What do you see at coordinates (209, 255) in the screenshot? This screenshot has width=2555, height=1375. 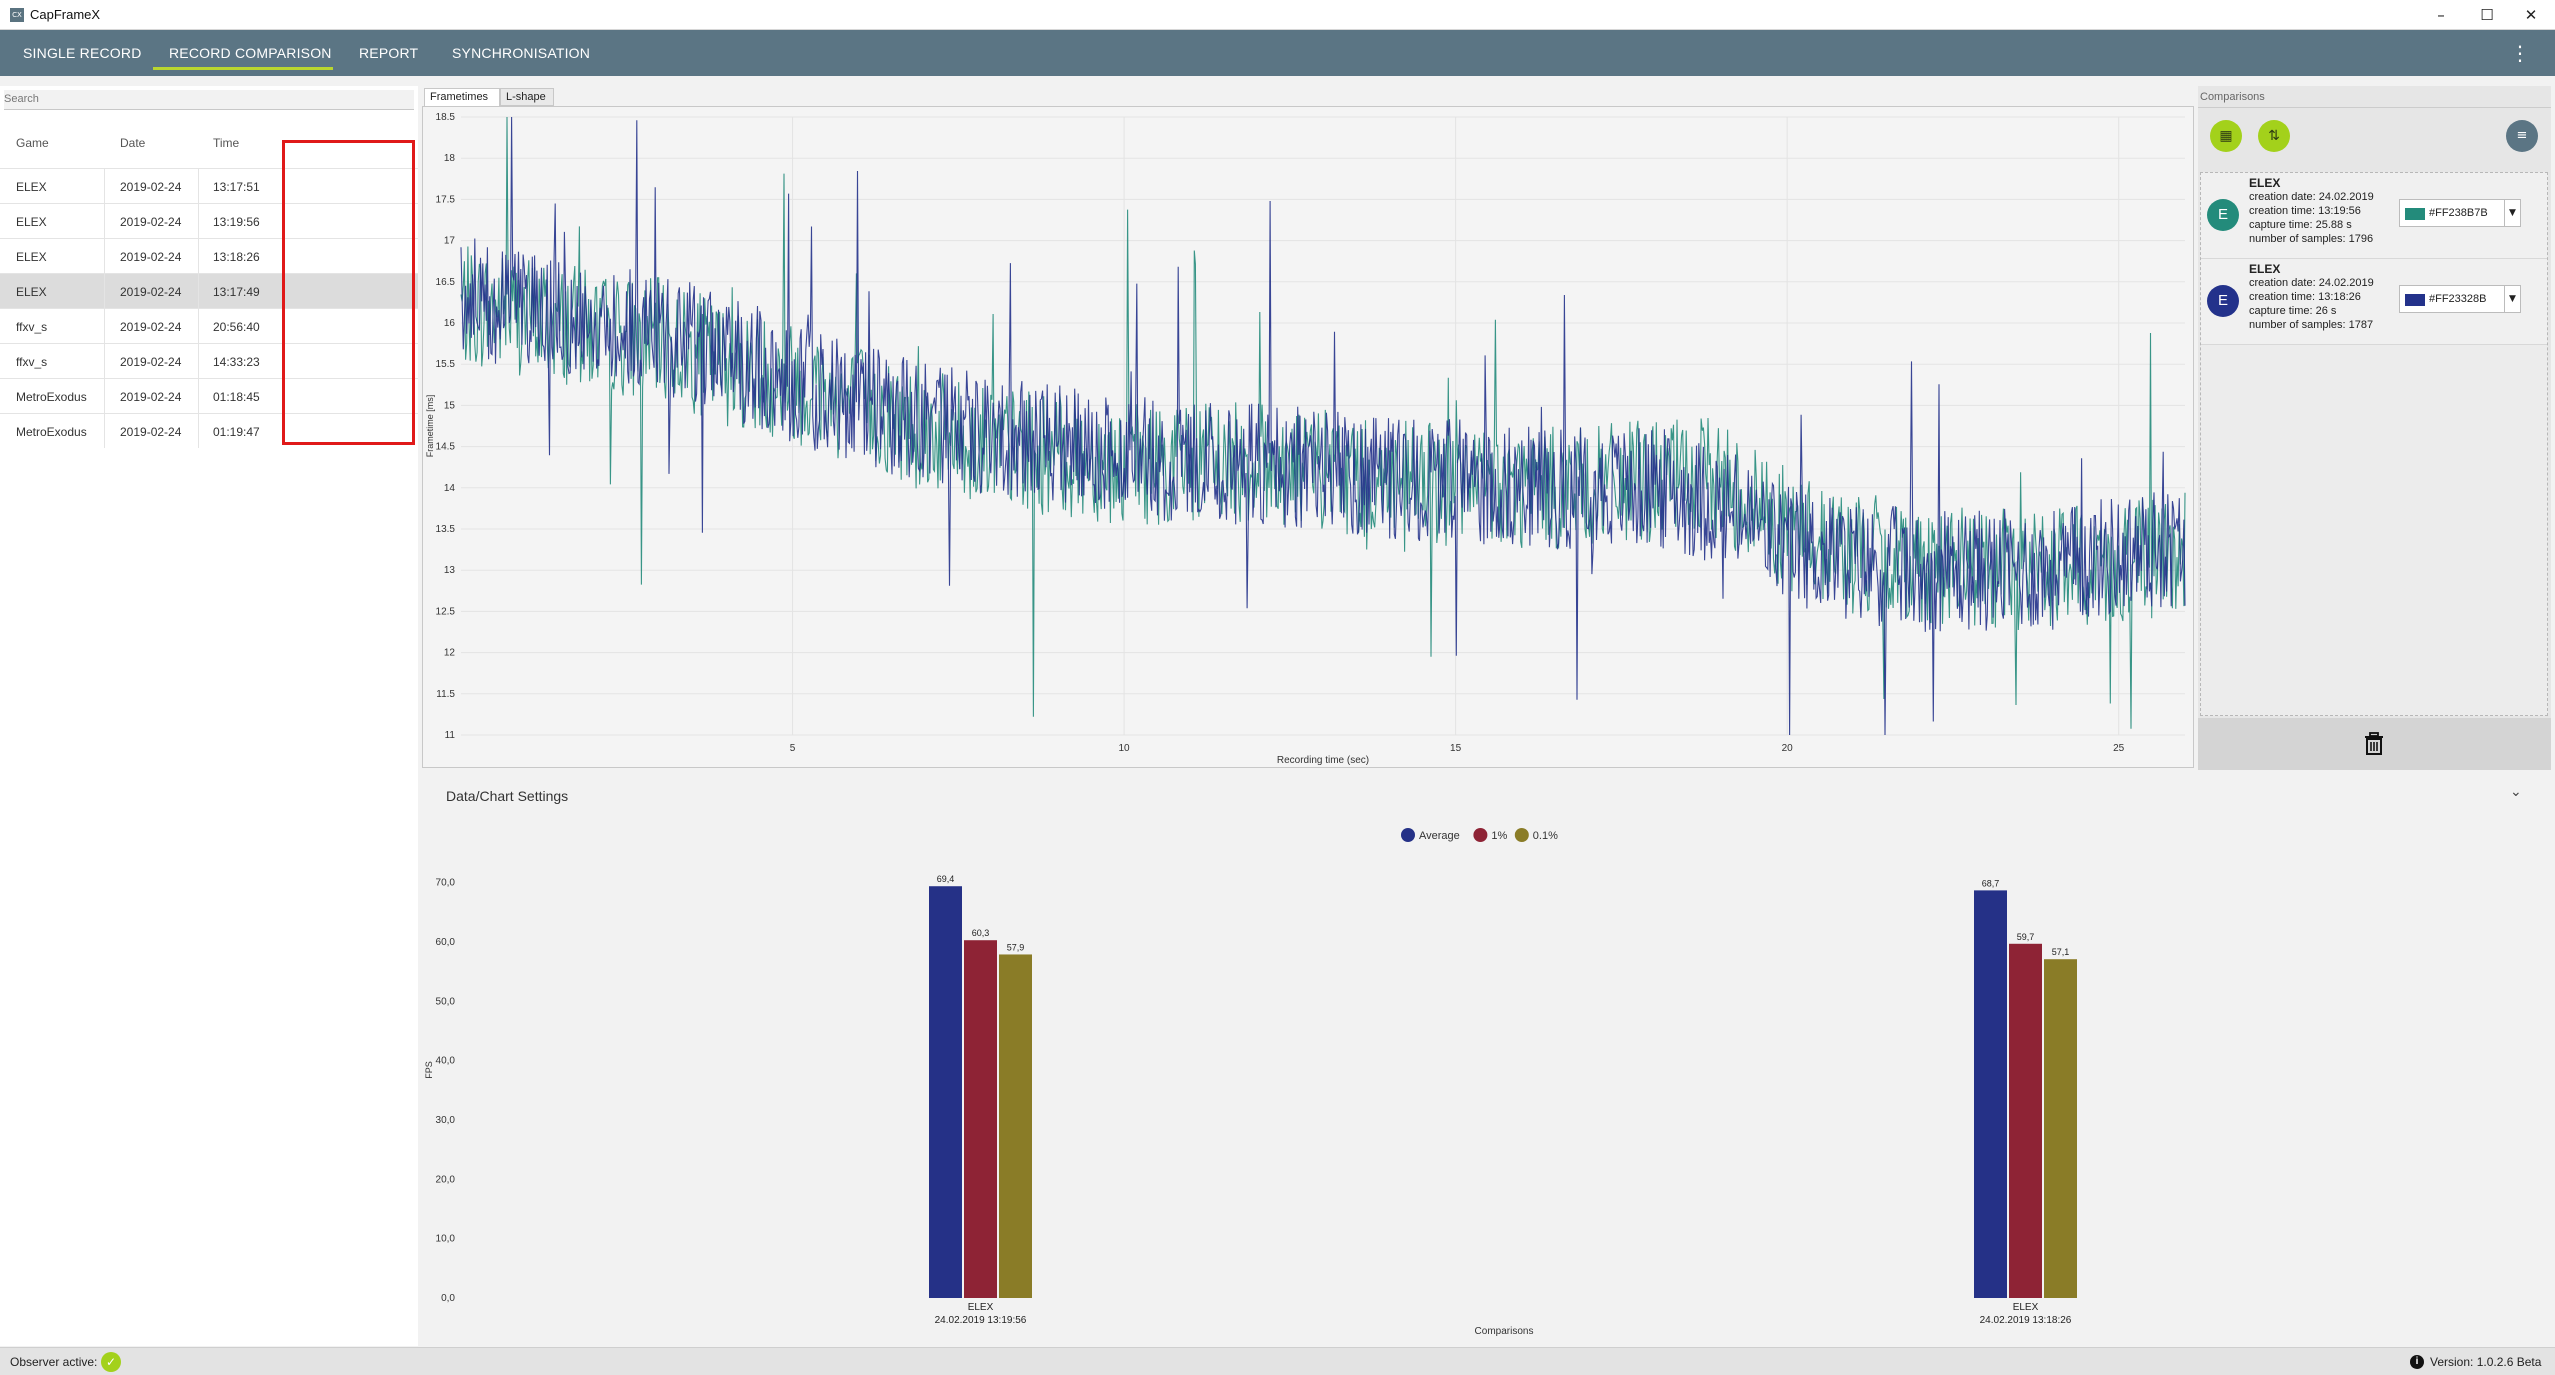 I see `table-row: ELEX 2019-02-24 13:18:26` at bounding box center [209, 255].